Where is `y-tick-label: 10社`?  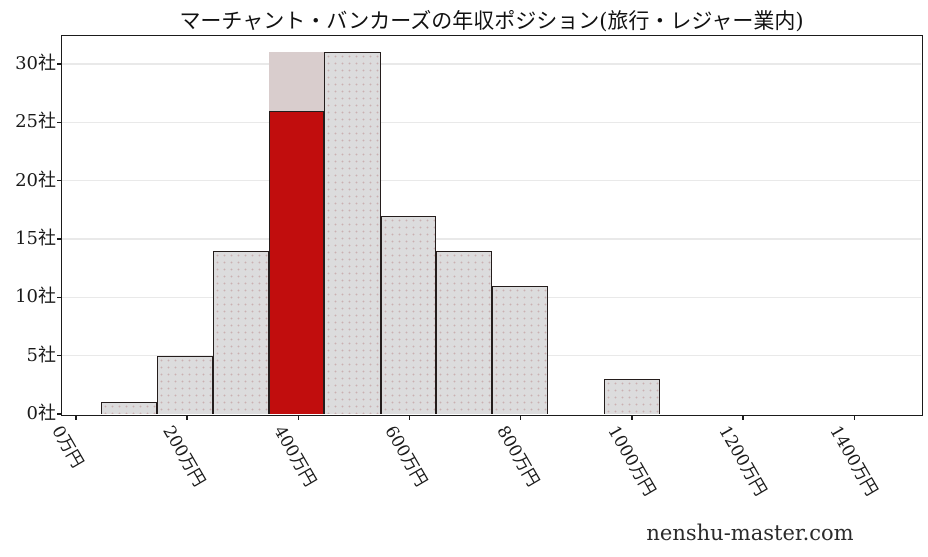
y-tick-label: 10社 is located at coordinates (35, 297).